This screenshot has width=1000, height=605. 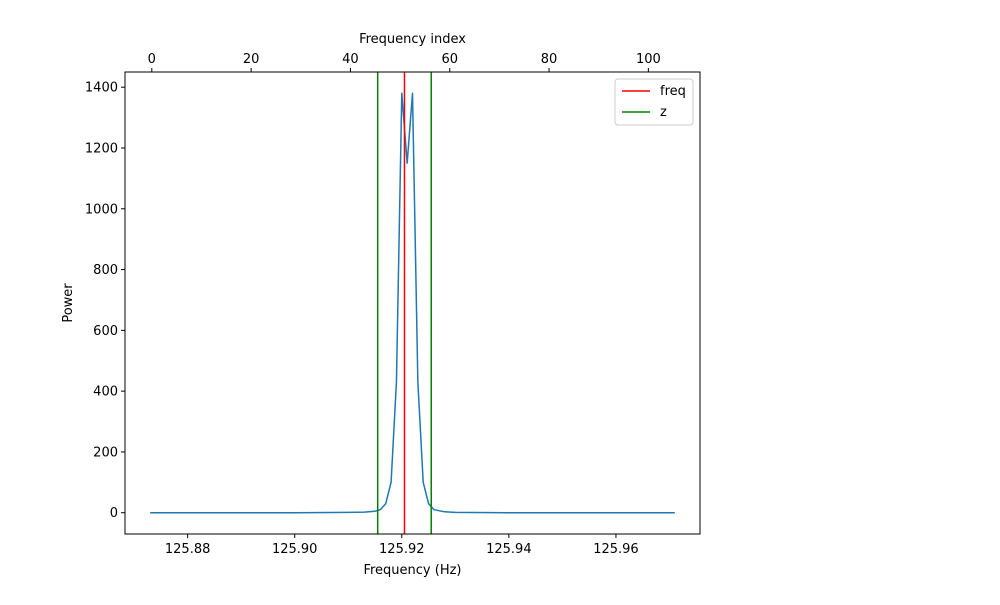 What do you see at coordinates (663, 112) in the screenshot?
I see `legend-label-z: z` at bounding box center [663, 112].